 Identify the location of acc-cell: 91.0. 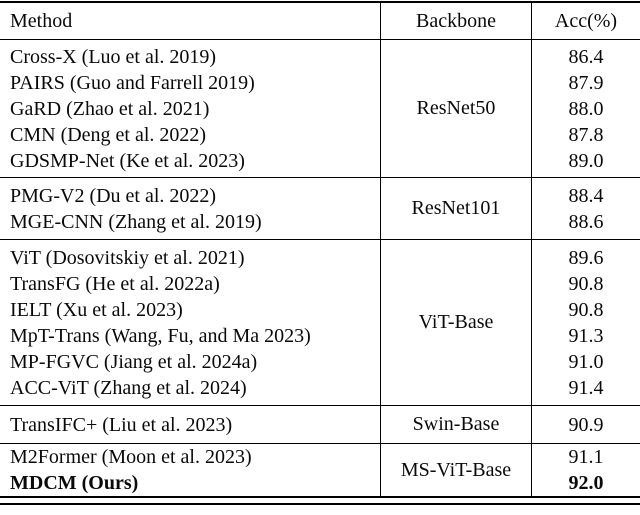
(586, 361).